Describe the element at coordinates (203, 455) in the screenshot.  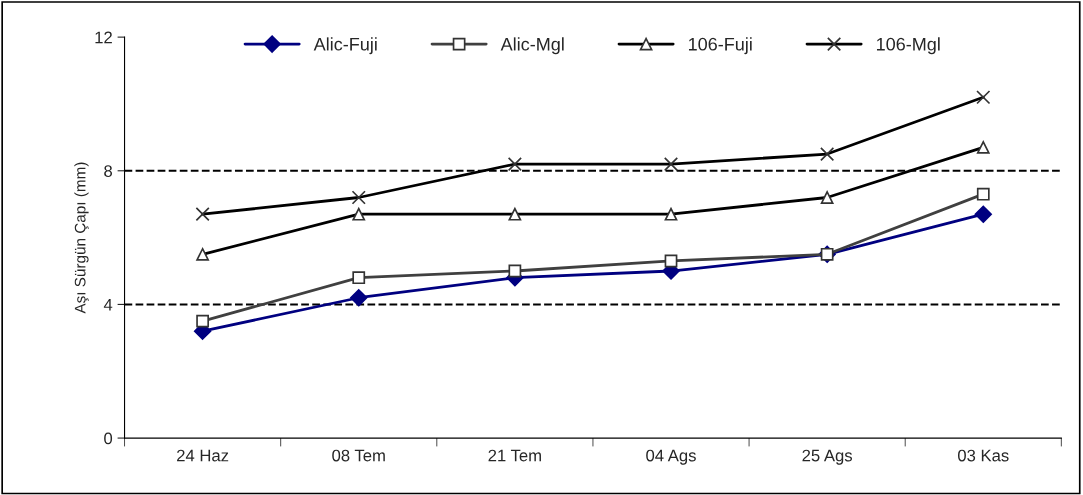
I see `x-tick-label: 24 Haz` at that location.